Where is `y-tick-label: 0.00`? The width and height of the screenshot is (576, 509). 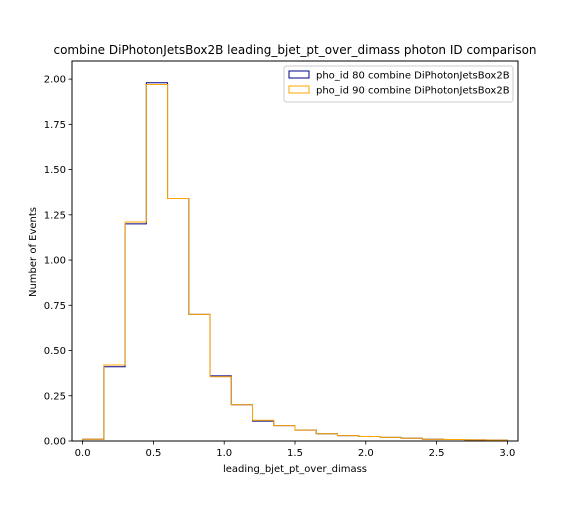
y-tick-label: 0.00 is located at coordinates (55, 442).